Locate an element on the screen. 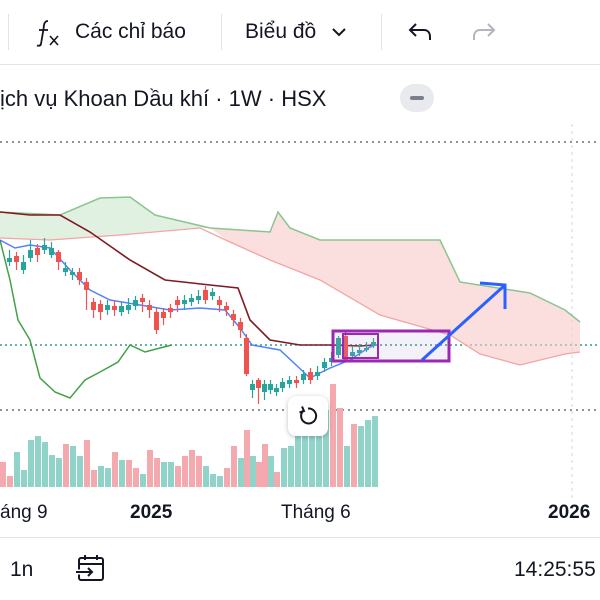  time-axis-label: Tháng 6 is located at coordinates (316, 512).